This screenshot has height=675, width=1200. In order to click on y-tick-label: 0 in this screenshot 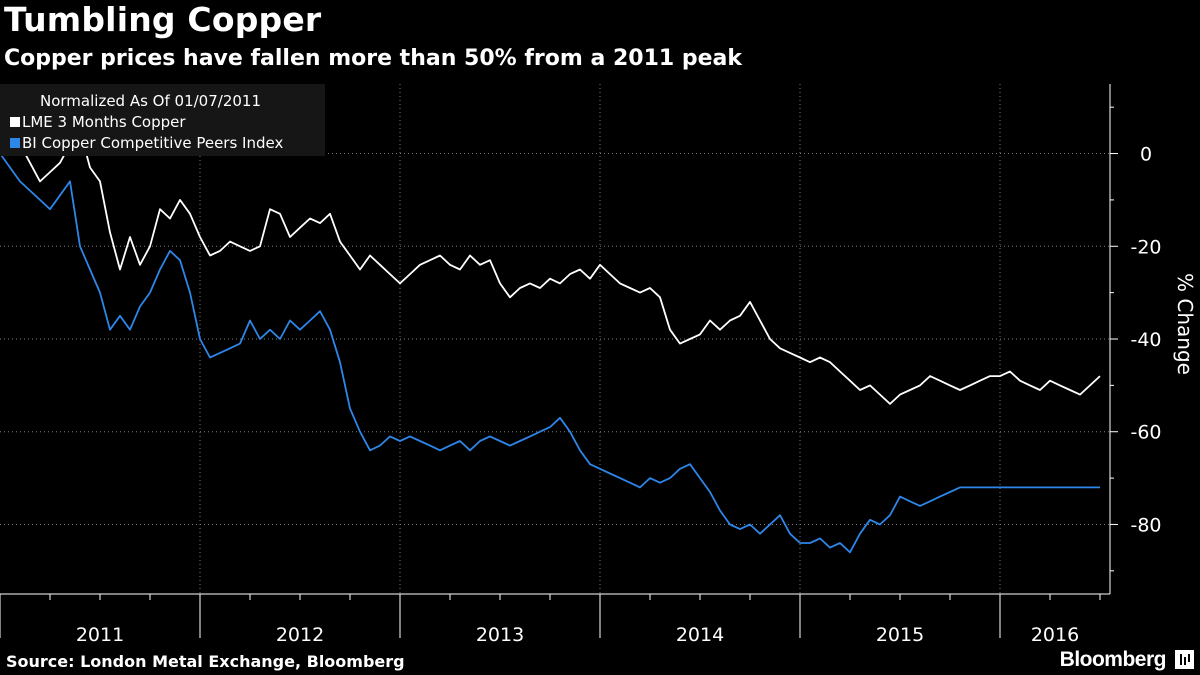, I will do `click(1146, 155)`.